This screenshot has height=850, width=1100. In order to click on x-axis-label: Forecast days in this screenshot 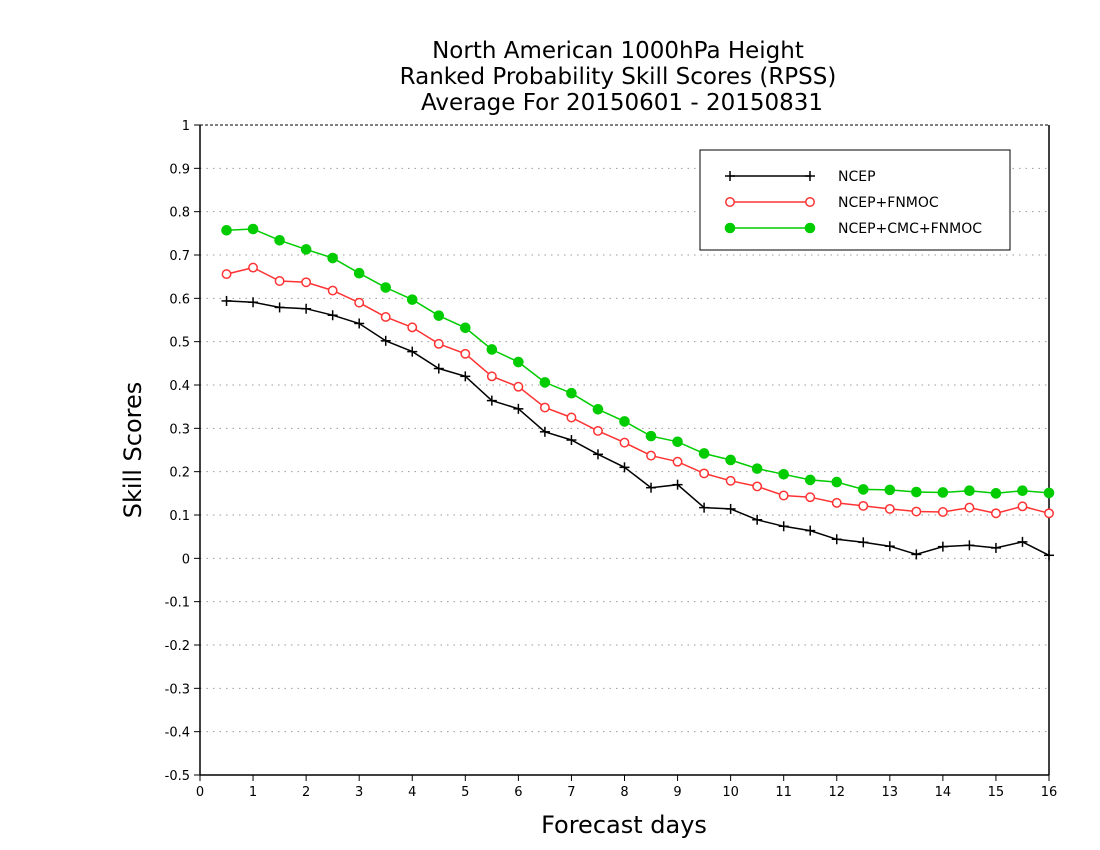, I will do `click(624, 825)`.